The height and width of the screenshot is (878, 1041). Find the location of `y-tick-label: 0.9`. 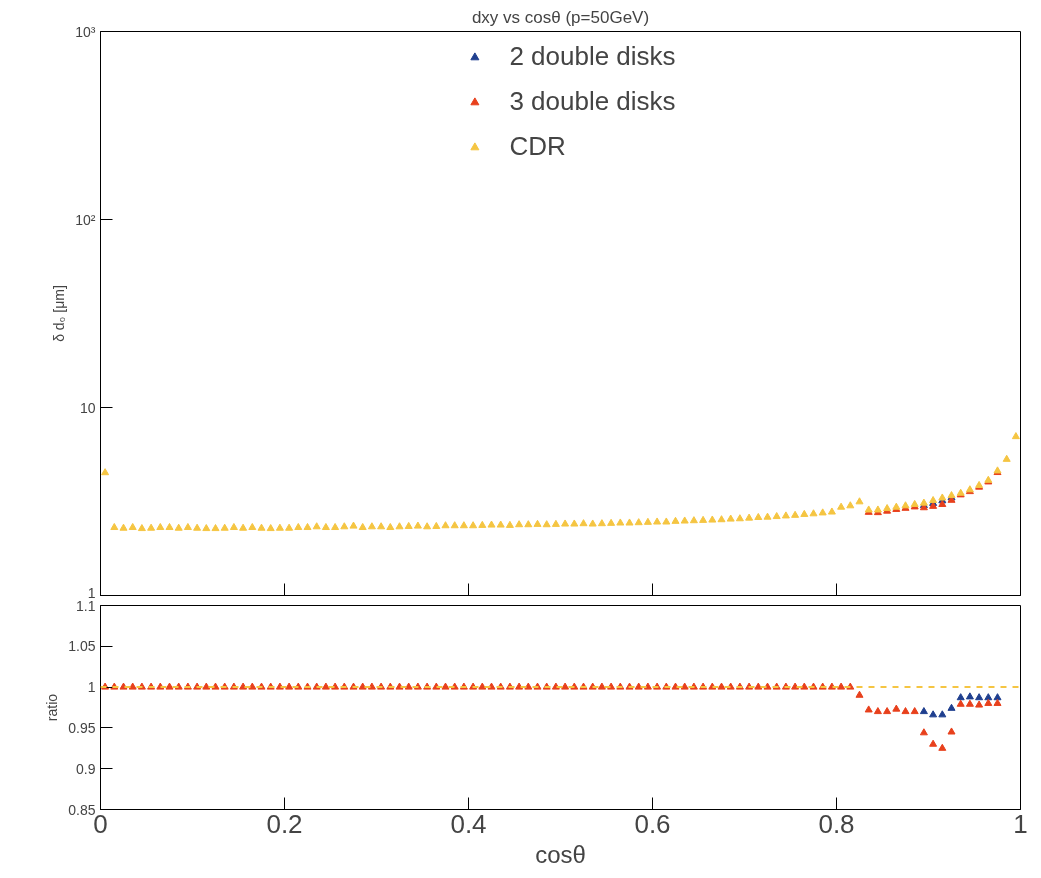

y-tick-label: 0.9 is located at coordinates (86, 768).